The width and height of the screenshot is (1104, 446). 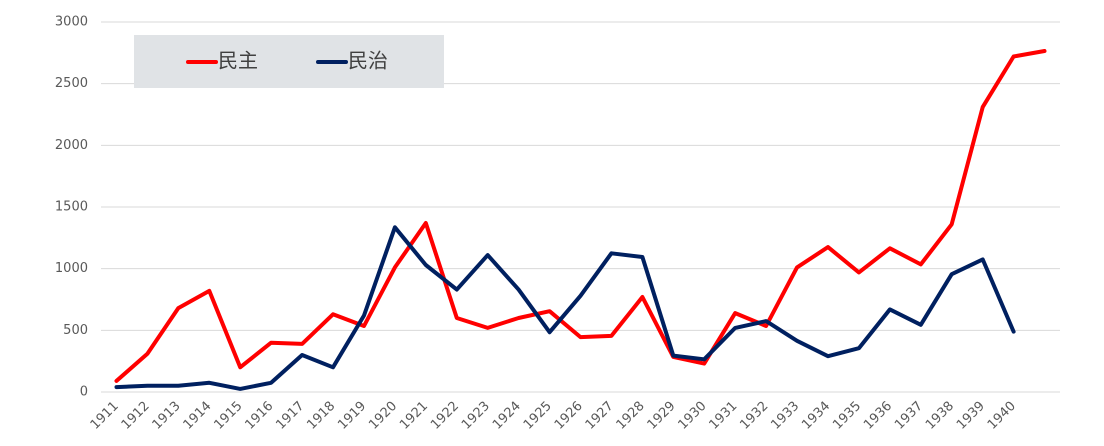 What do you see at coordinates (229, 416) in the screenshot?
I see `x-tick-label: 1915` at bounding box center [229, 416].